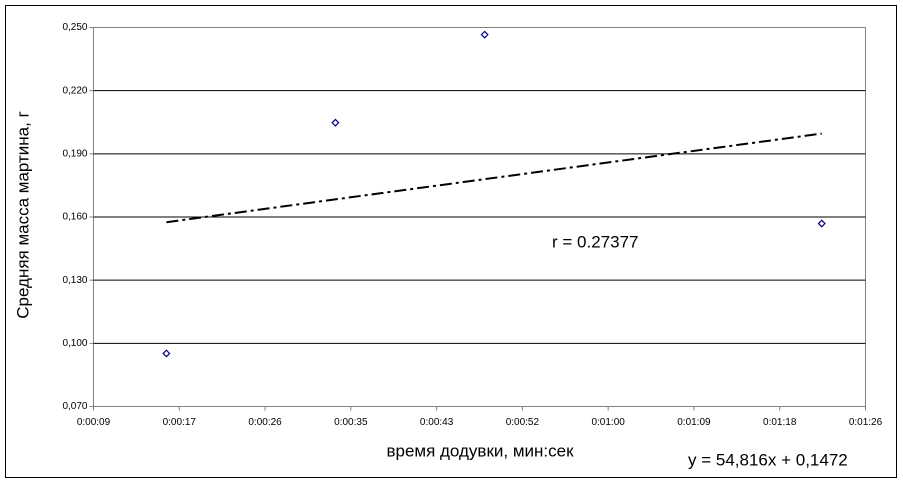 The width and height of the screenshot is (903, 488). I want to click on x-tick-label: 0:01:18, so click(780, 422).